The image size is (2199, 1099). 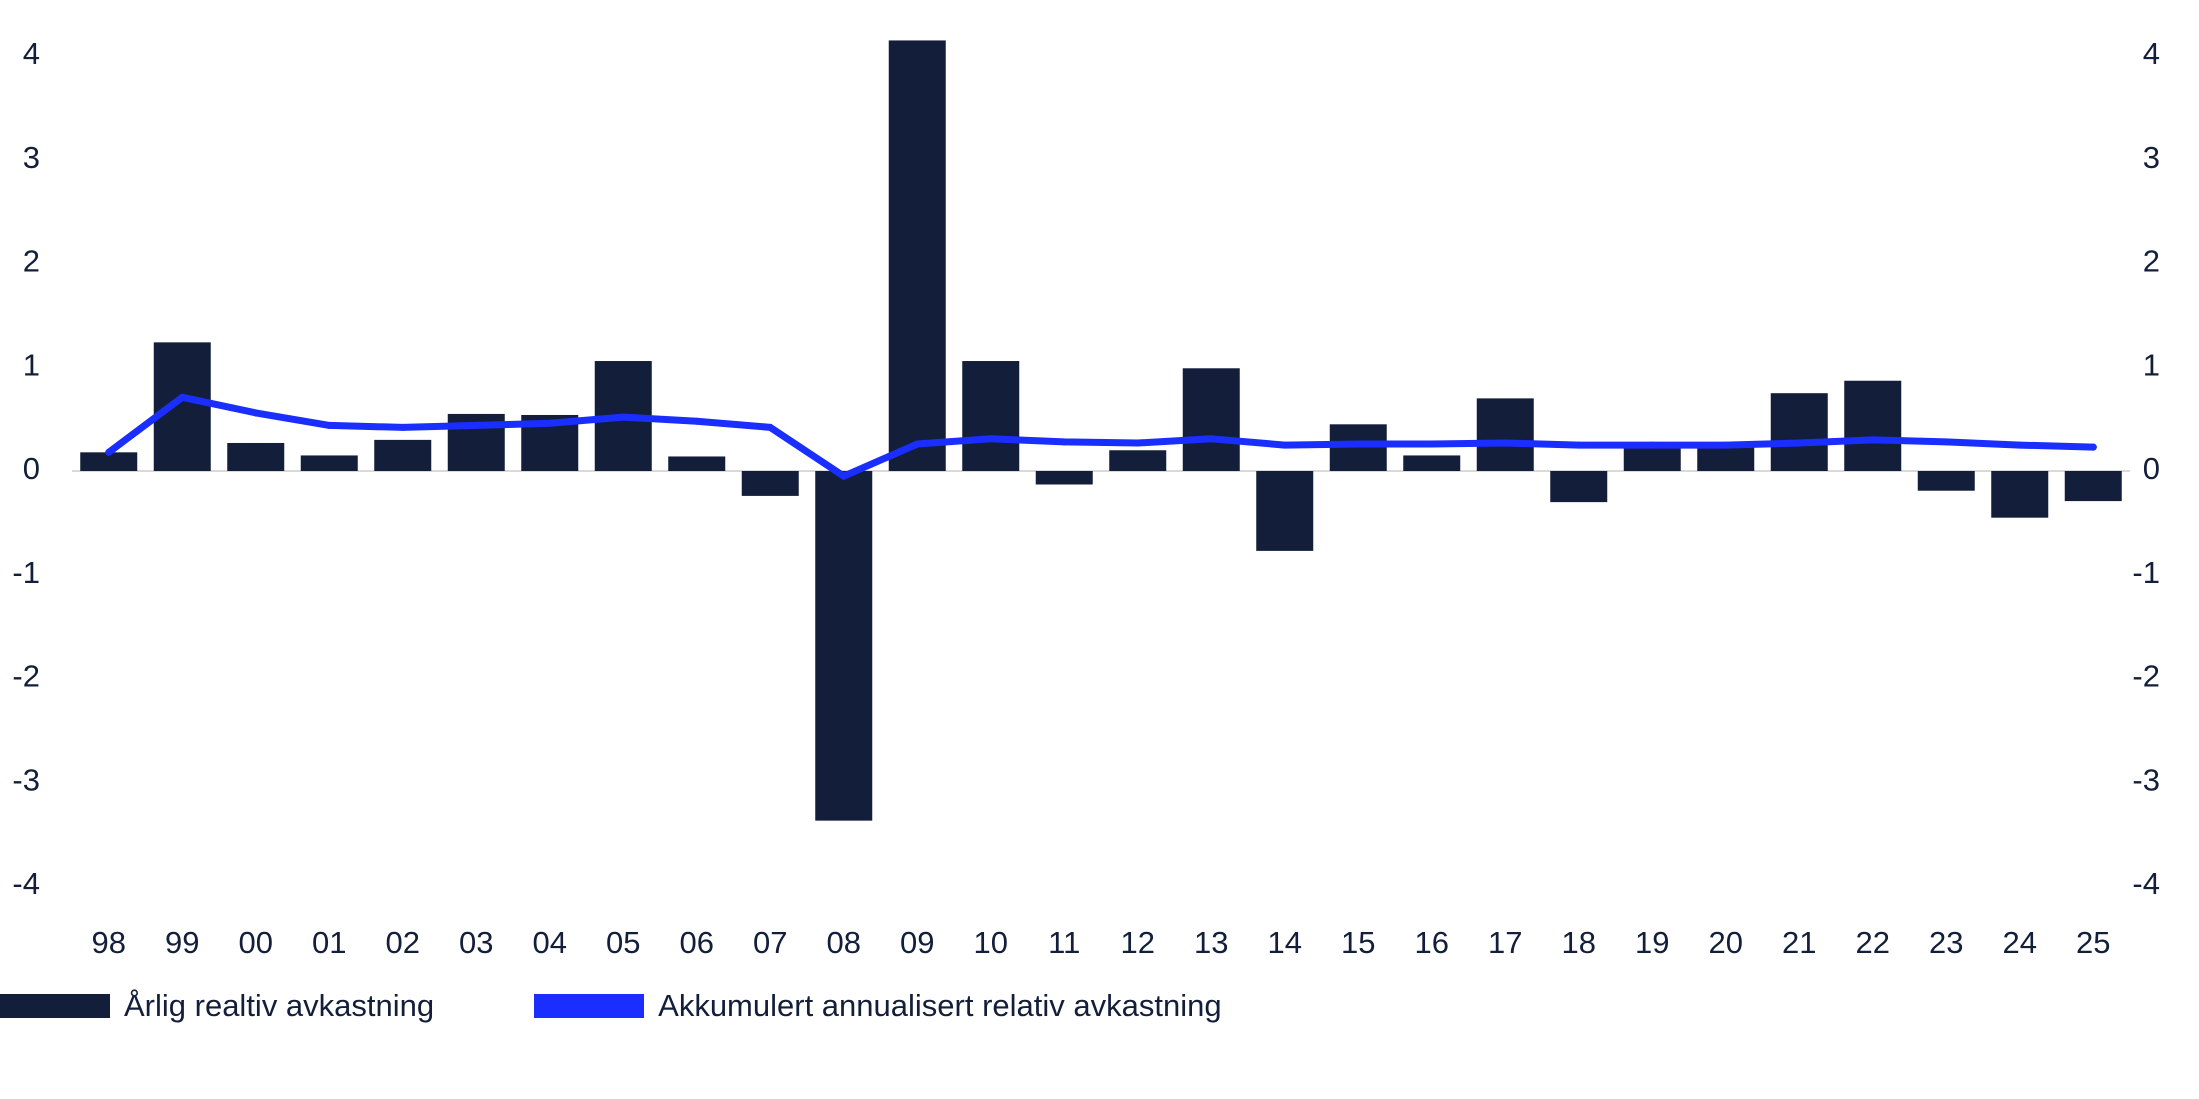 I want to click on y-tick-label-right: 4, so click(x=2151, y=53).